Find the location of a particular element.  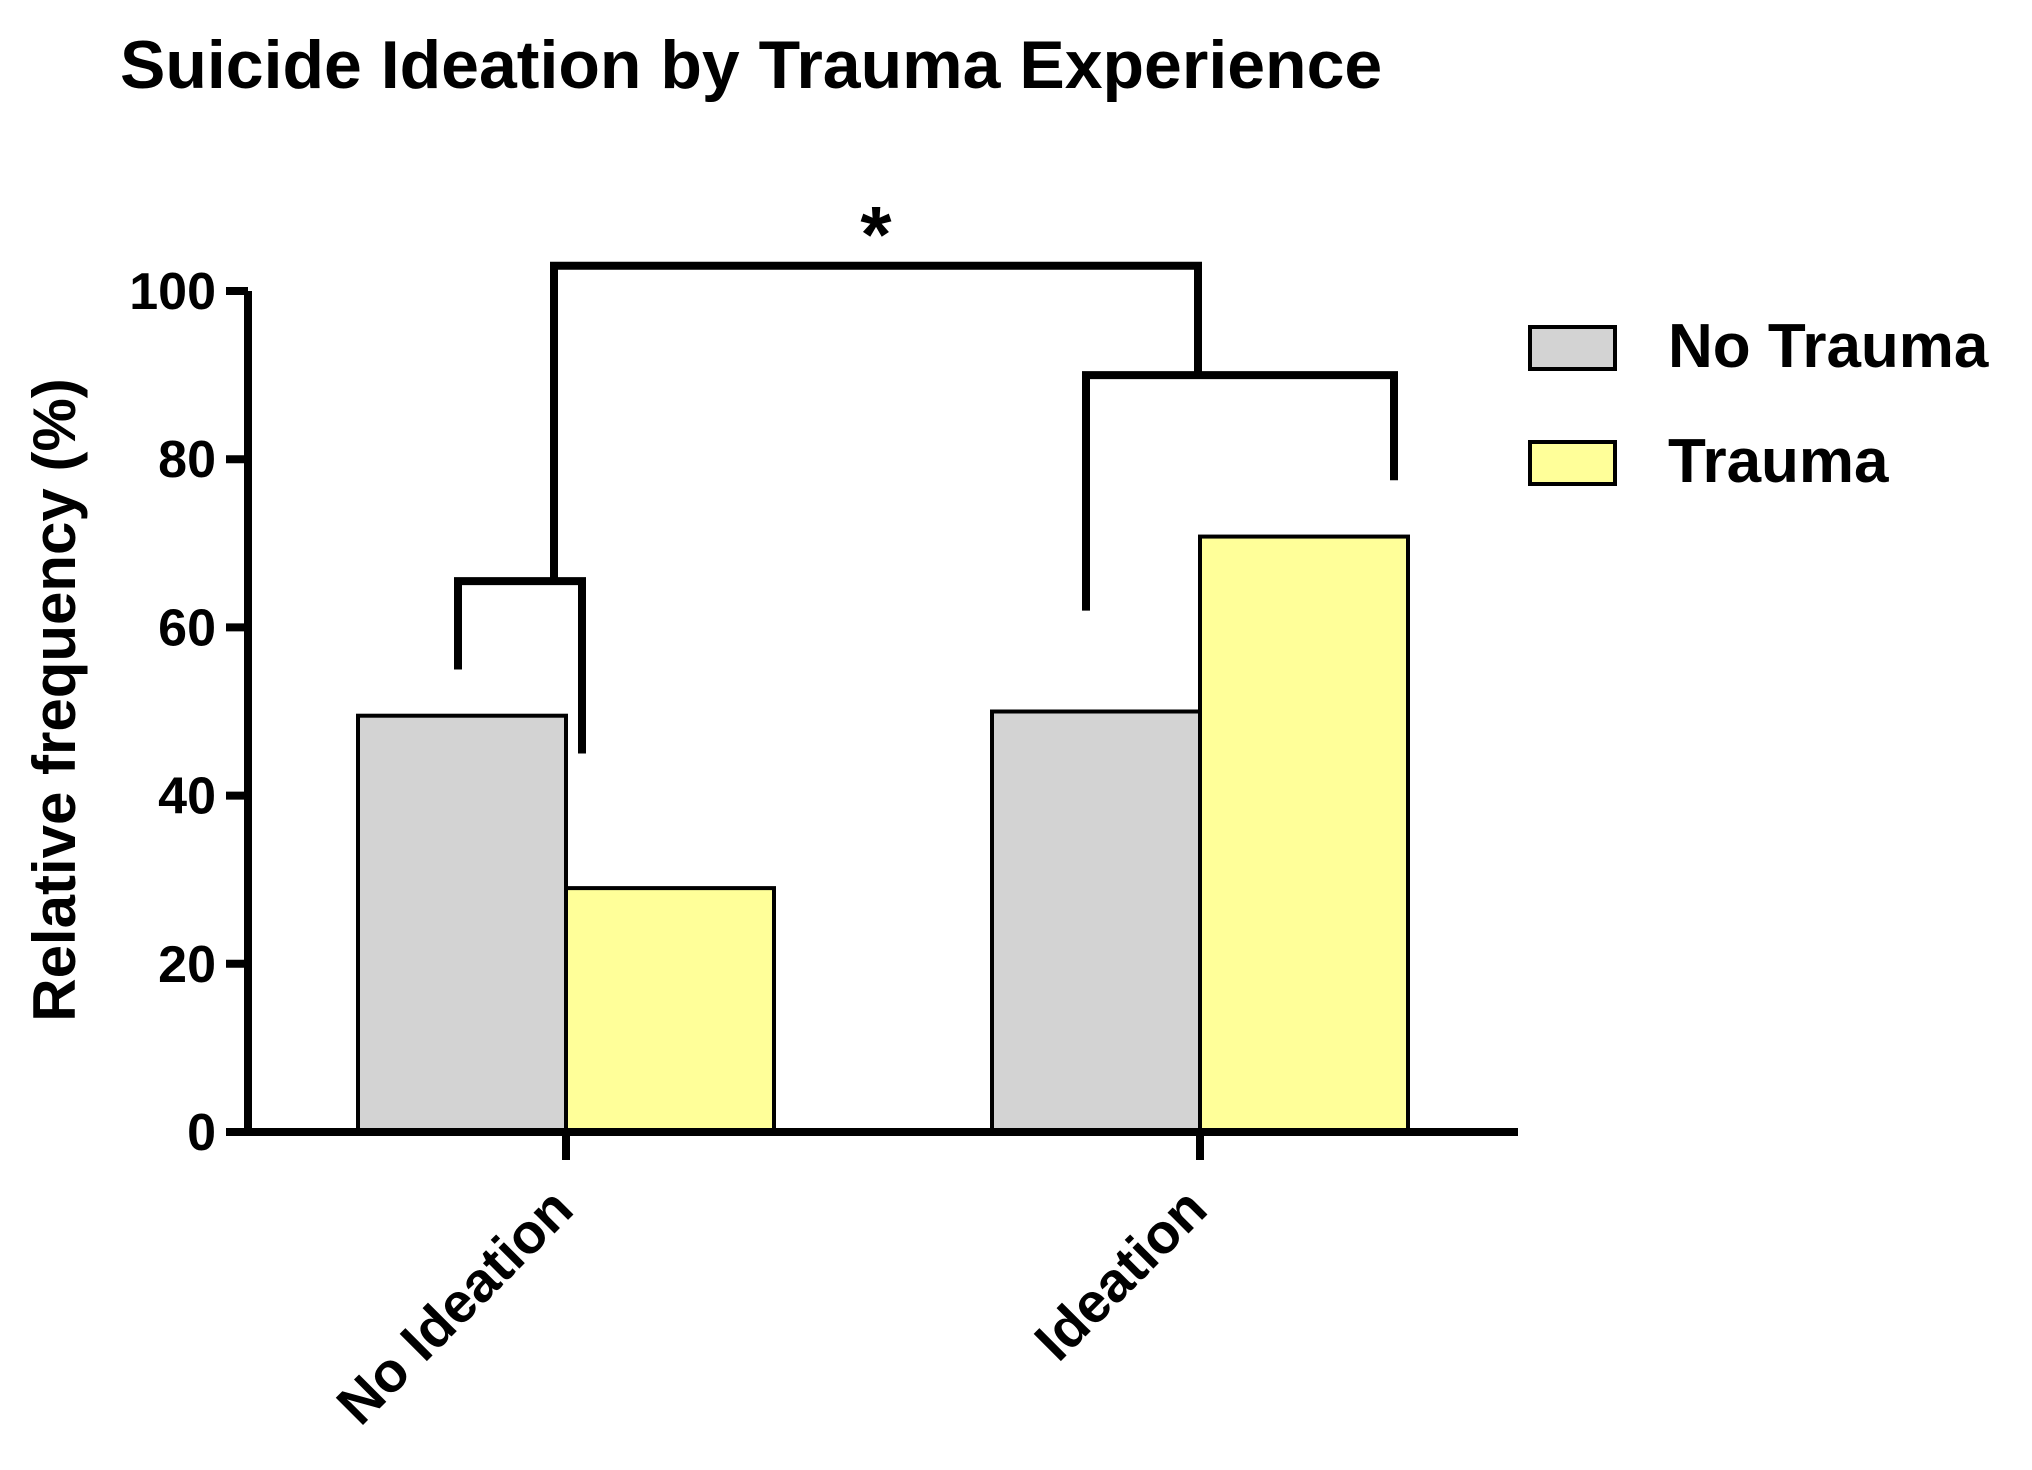

y-tick-label: 100 is located at coordinates (172, 292).